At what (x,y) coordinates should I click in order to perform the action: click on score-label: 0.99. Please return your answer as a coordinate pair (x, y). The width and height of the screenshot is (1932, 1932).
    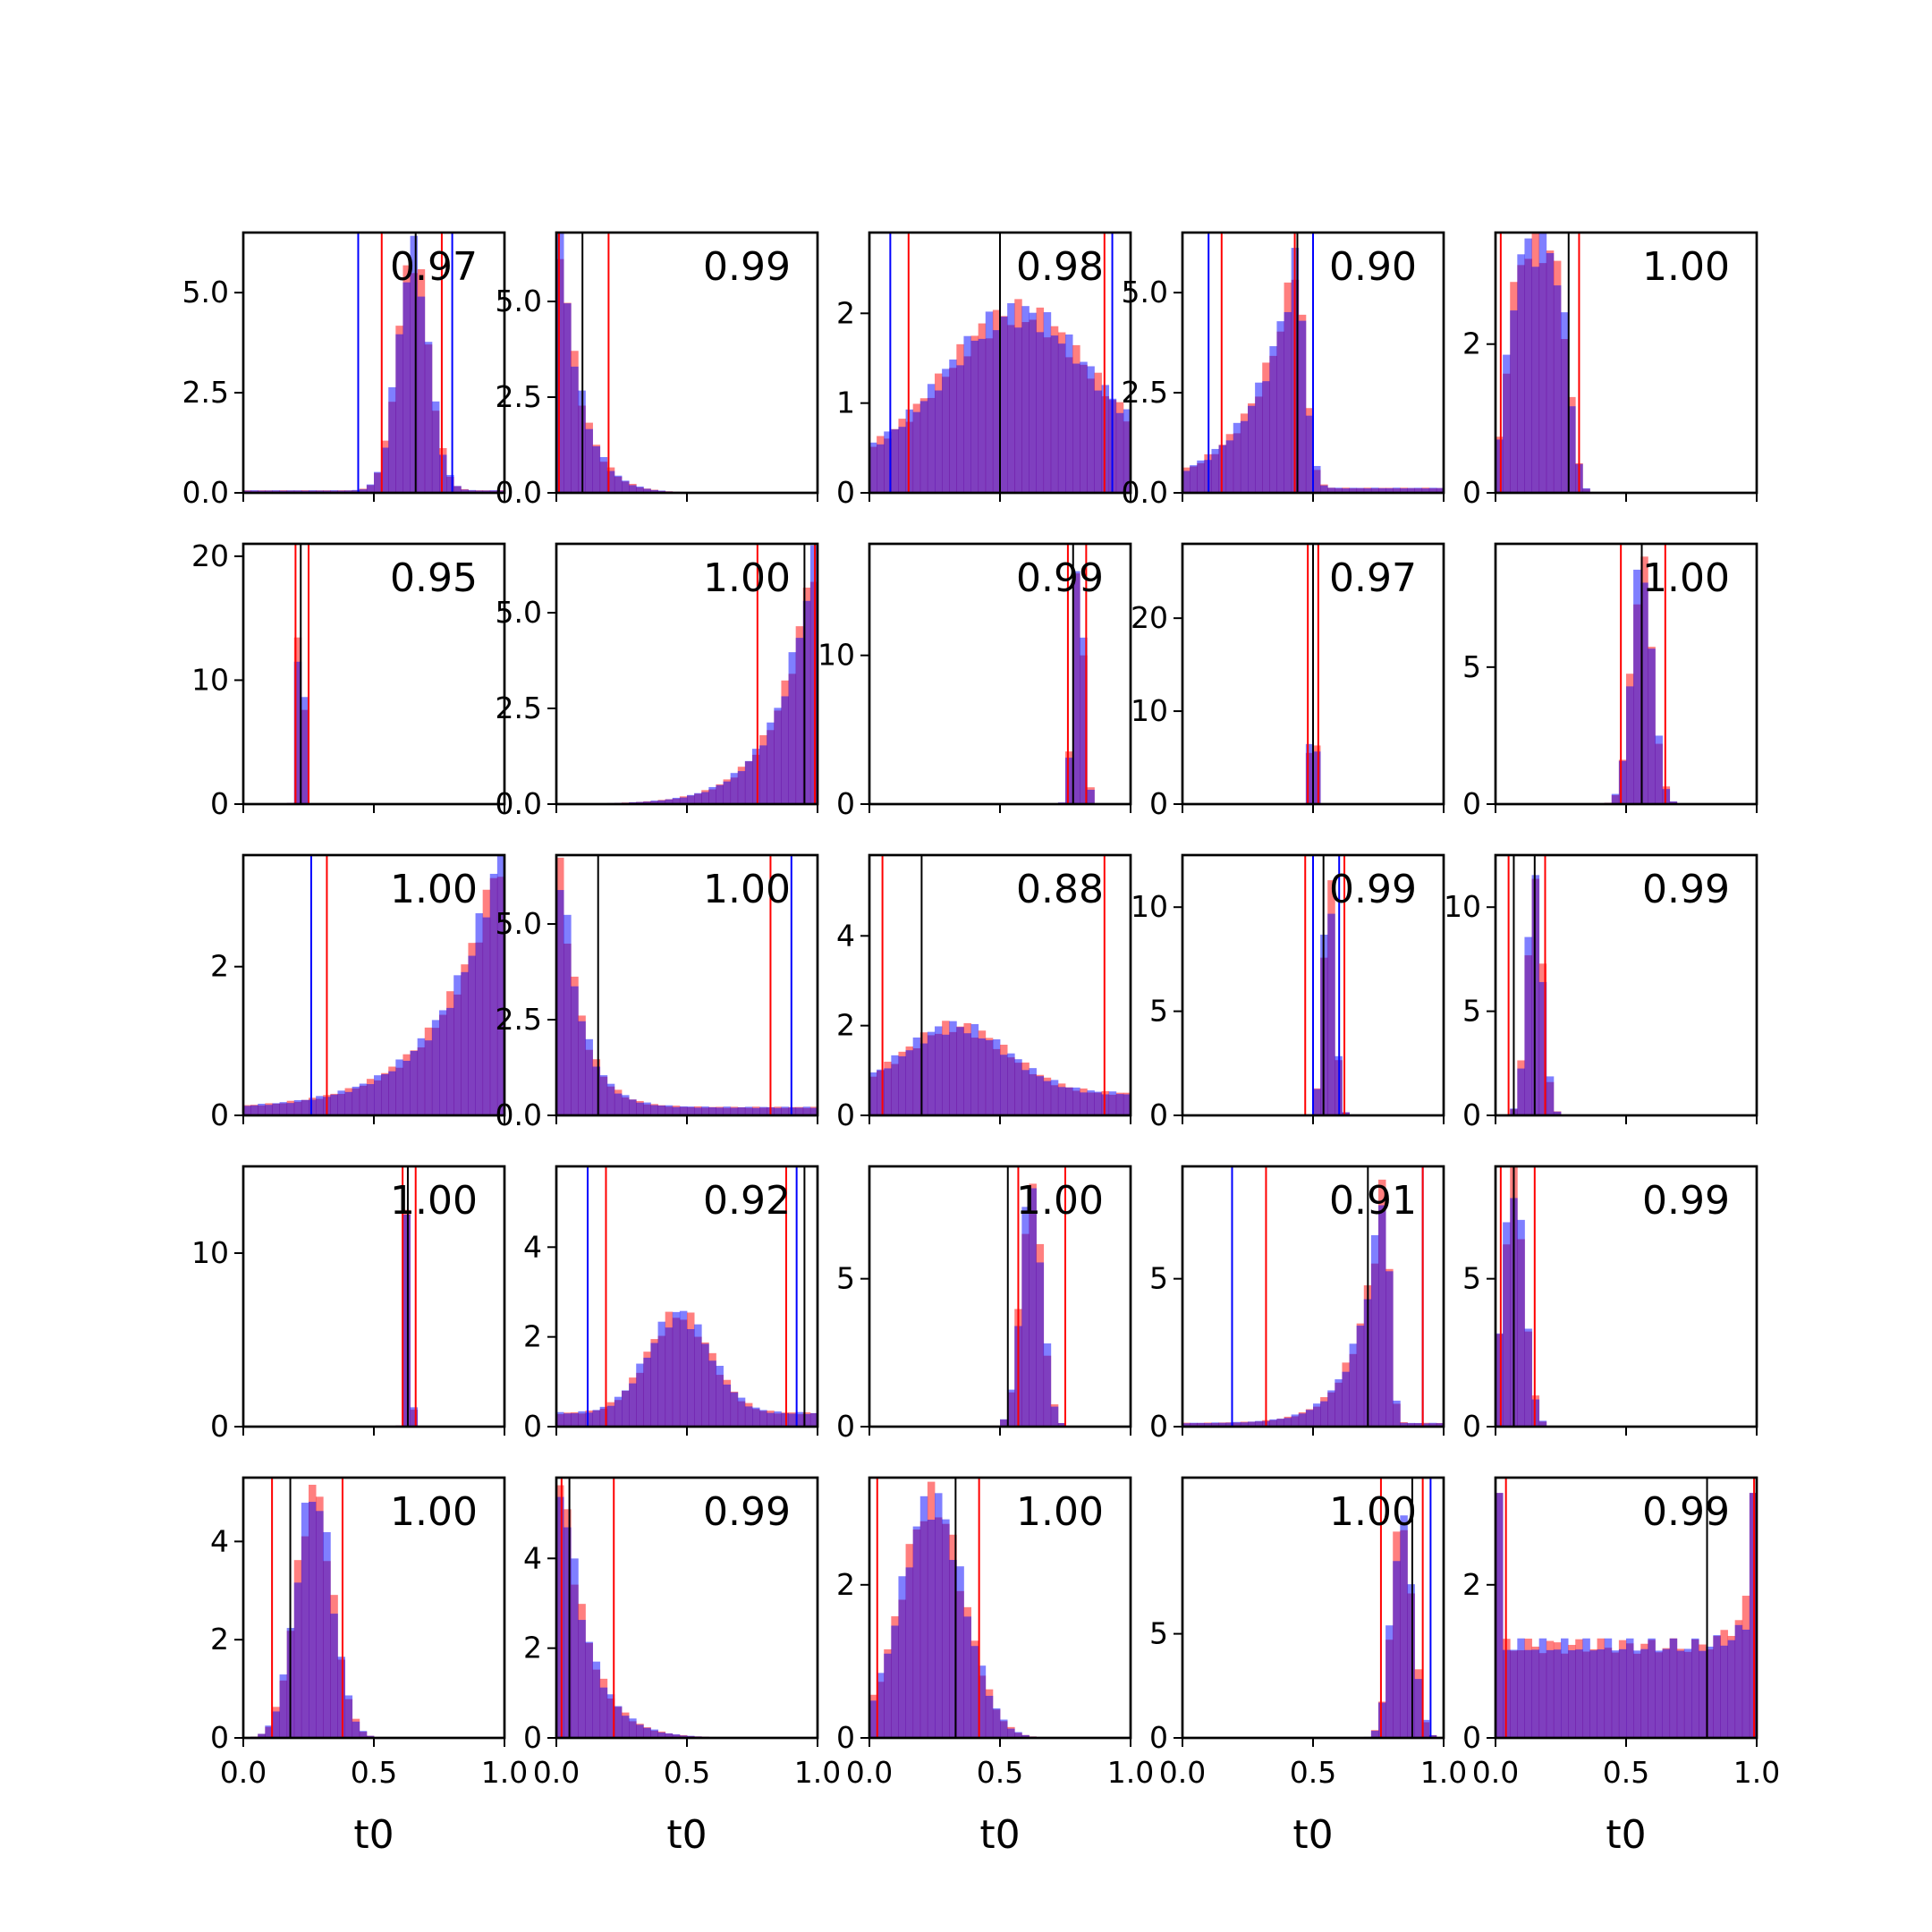
    Looking at the image, I should click on (1686, 889).